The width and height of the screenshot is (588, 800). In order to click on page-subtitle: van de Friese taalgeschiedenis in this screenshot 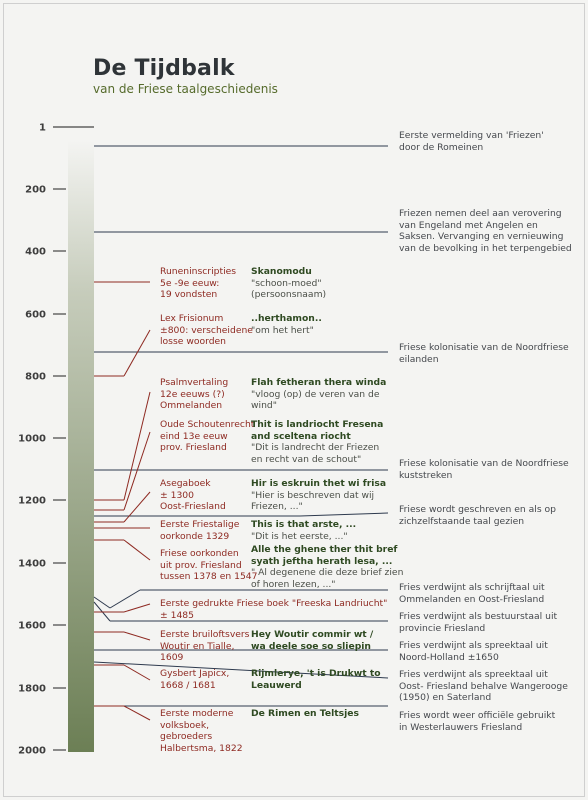, I will do `click(185, 89)`.